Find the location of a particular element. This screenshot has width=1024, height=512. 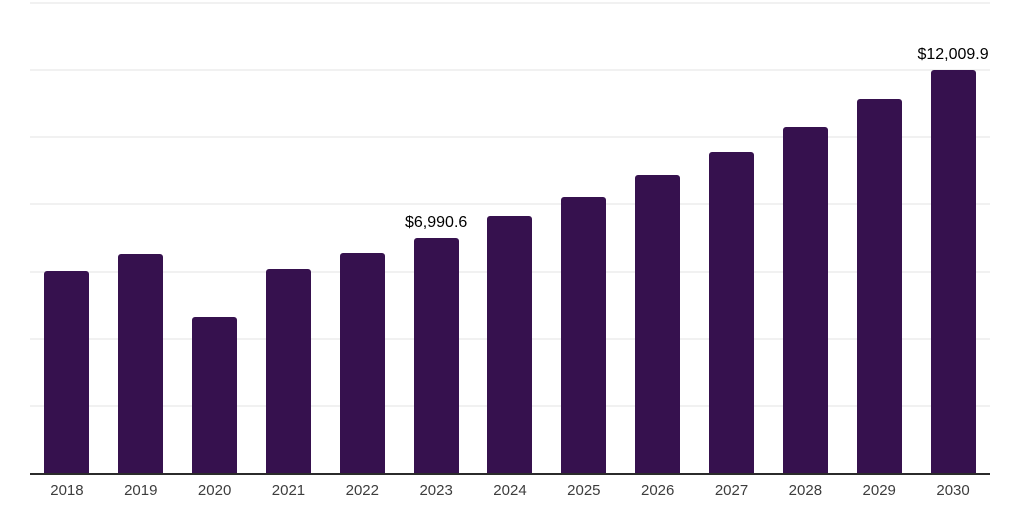

x-tick-label-2027: 2027 is located at coordinates (731, 490).